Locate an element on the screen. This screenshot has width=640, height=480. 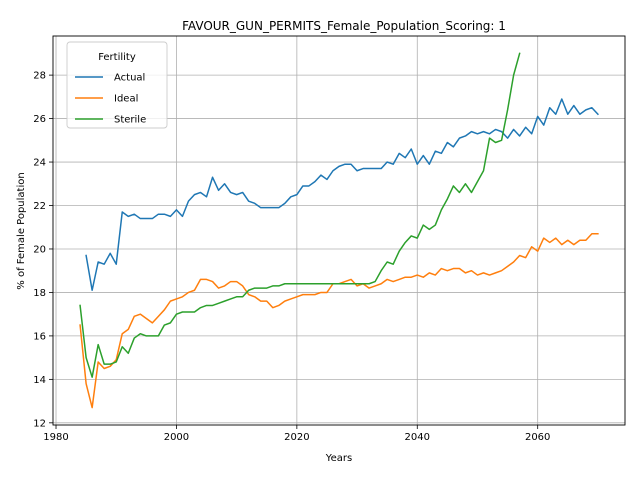
y-tick-label: 12 is located at coordinates (39, 423).